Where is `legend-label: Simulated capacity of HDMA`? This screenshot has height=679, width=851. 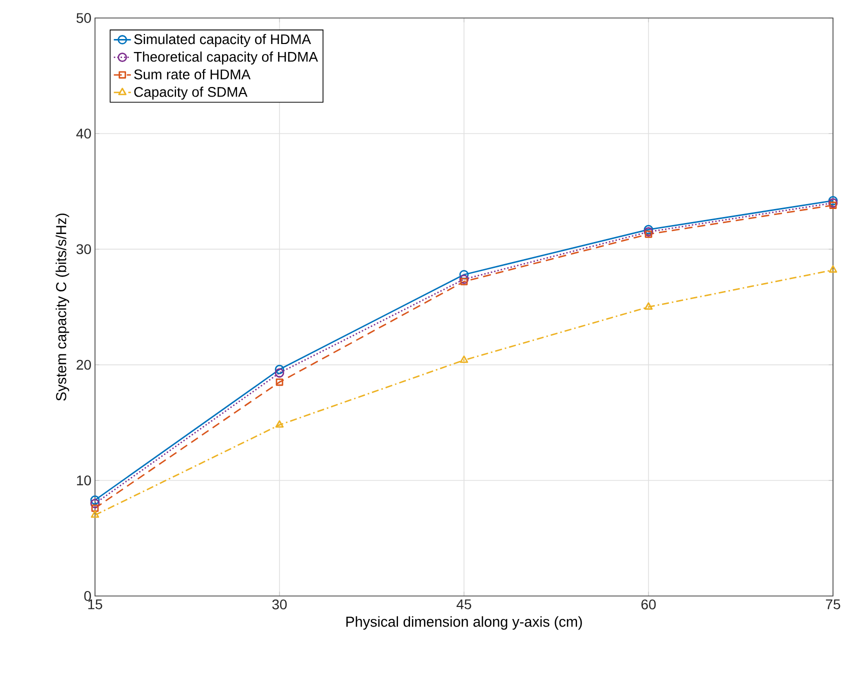
legend-label: Simulated capacity of HDMA is located at coordinates (223, 40).